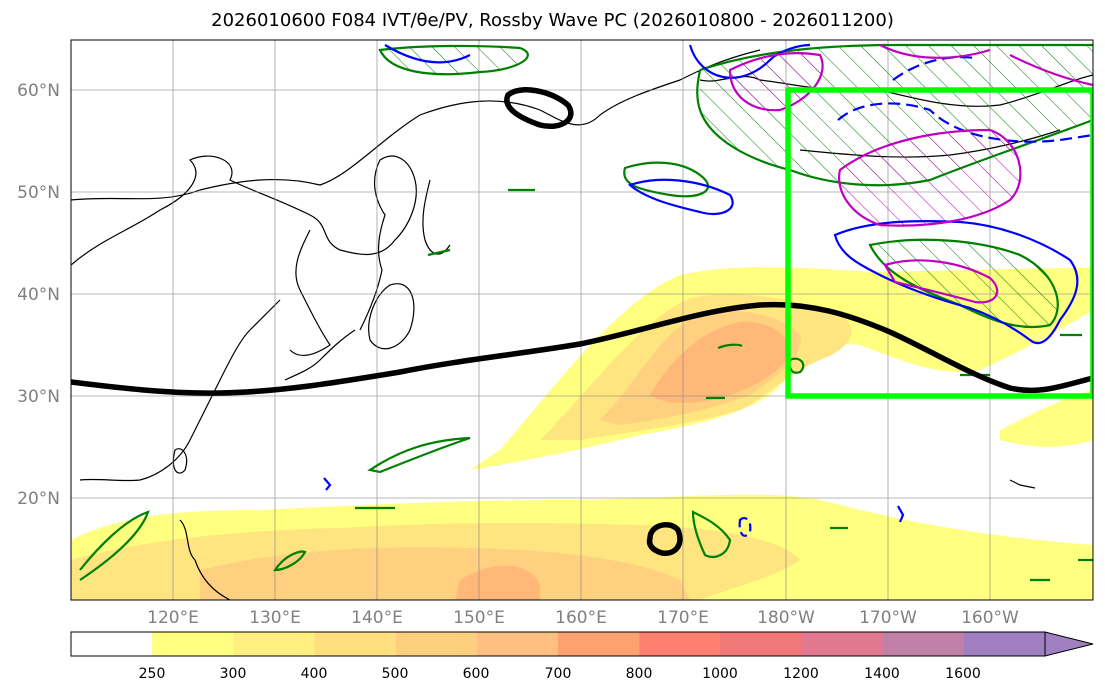  I want to click on lon-label: 140°E, so click(377, 618).